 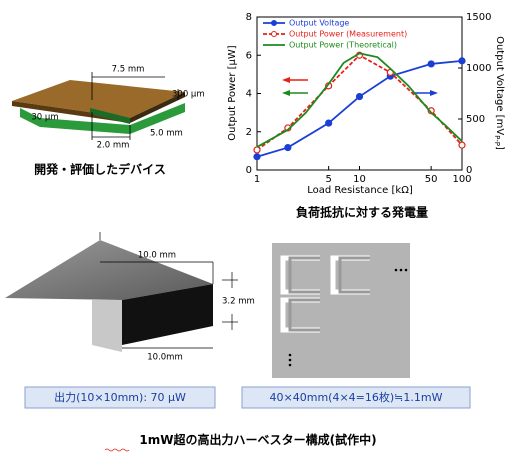 What do you see at coordinates (157, 256) in the screenshot?
I see `dim-label: 10.0 mm` at bounding box center [157, 256].